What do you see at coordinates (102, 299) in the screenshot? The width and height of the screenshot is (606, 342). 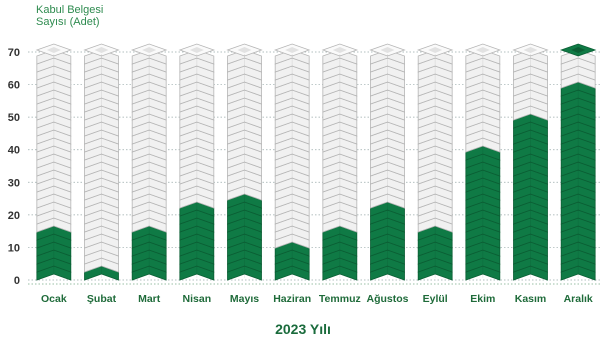 I see `x-tick-label: Şubat` at bounding box center [102, 299].